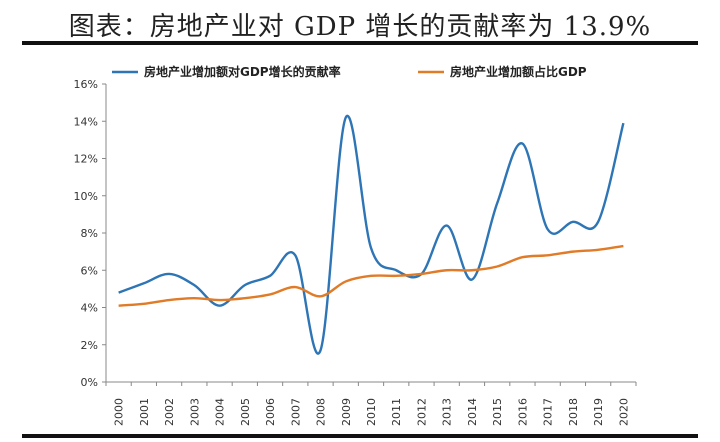 Image resolution: width=720 pixels, height=442 pixels. What do you see at coordinates (623, 412) in the screenshot?
I see `x-tick-label: 2020` at bounding box center [623, 412].